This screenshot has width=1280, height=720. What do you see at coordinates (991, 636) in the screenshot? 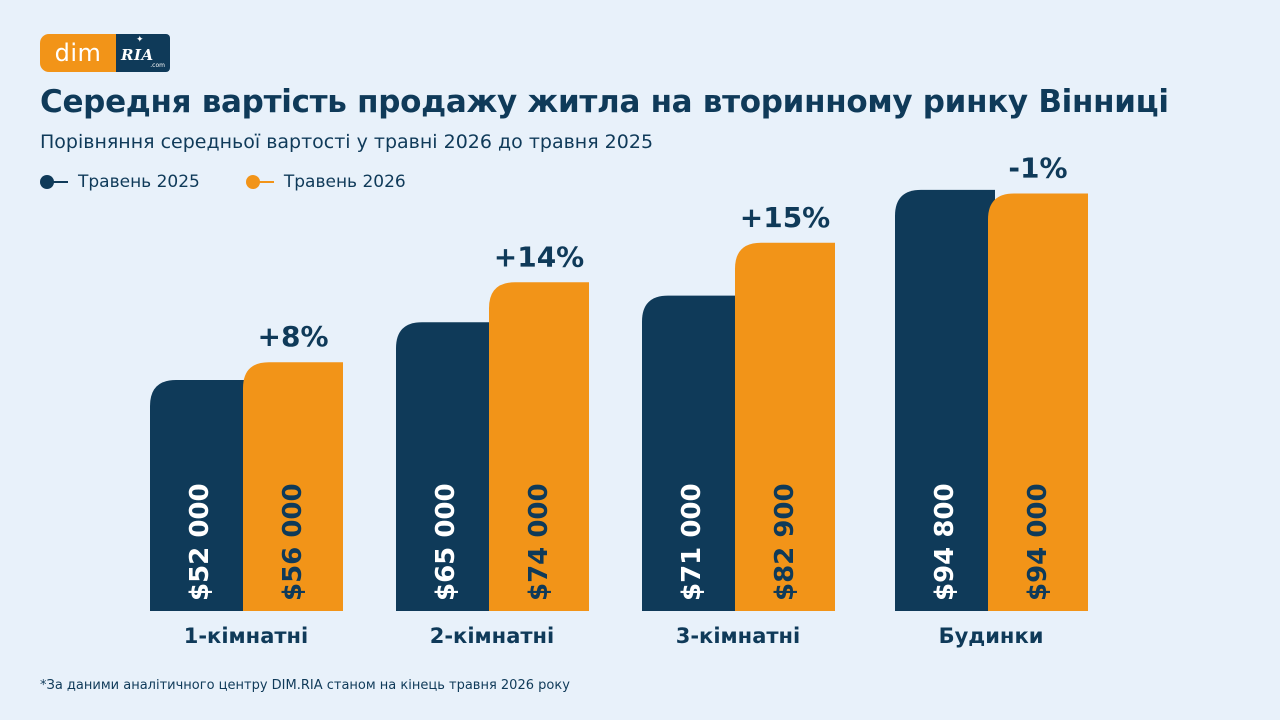
I see `category-label: Будинки` at bounding box center [991, 636].